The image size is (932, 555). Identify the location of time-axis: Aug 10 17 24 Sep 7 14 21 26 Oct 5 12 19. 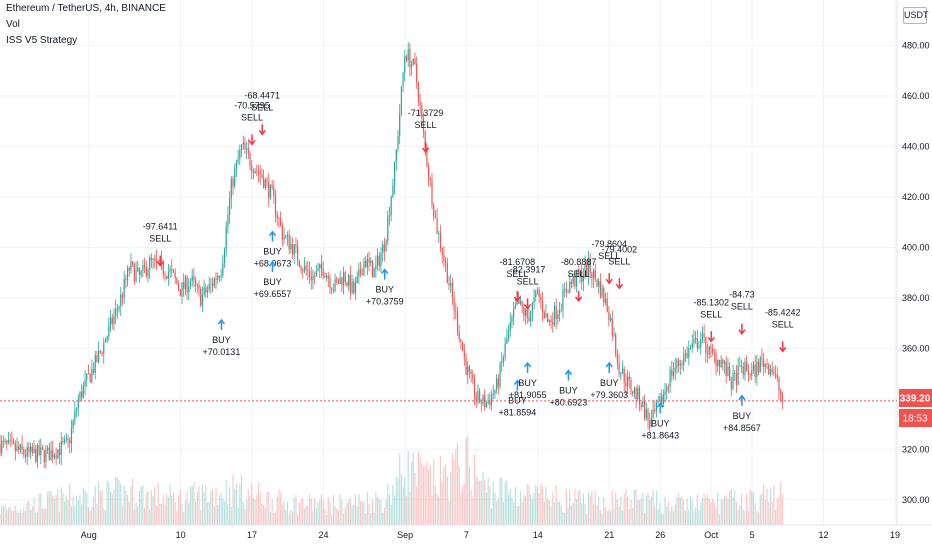
(490, 535).